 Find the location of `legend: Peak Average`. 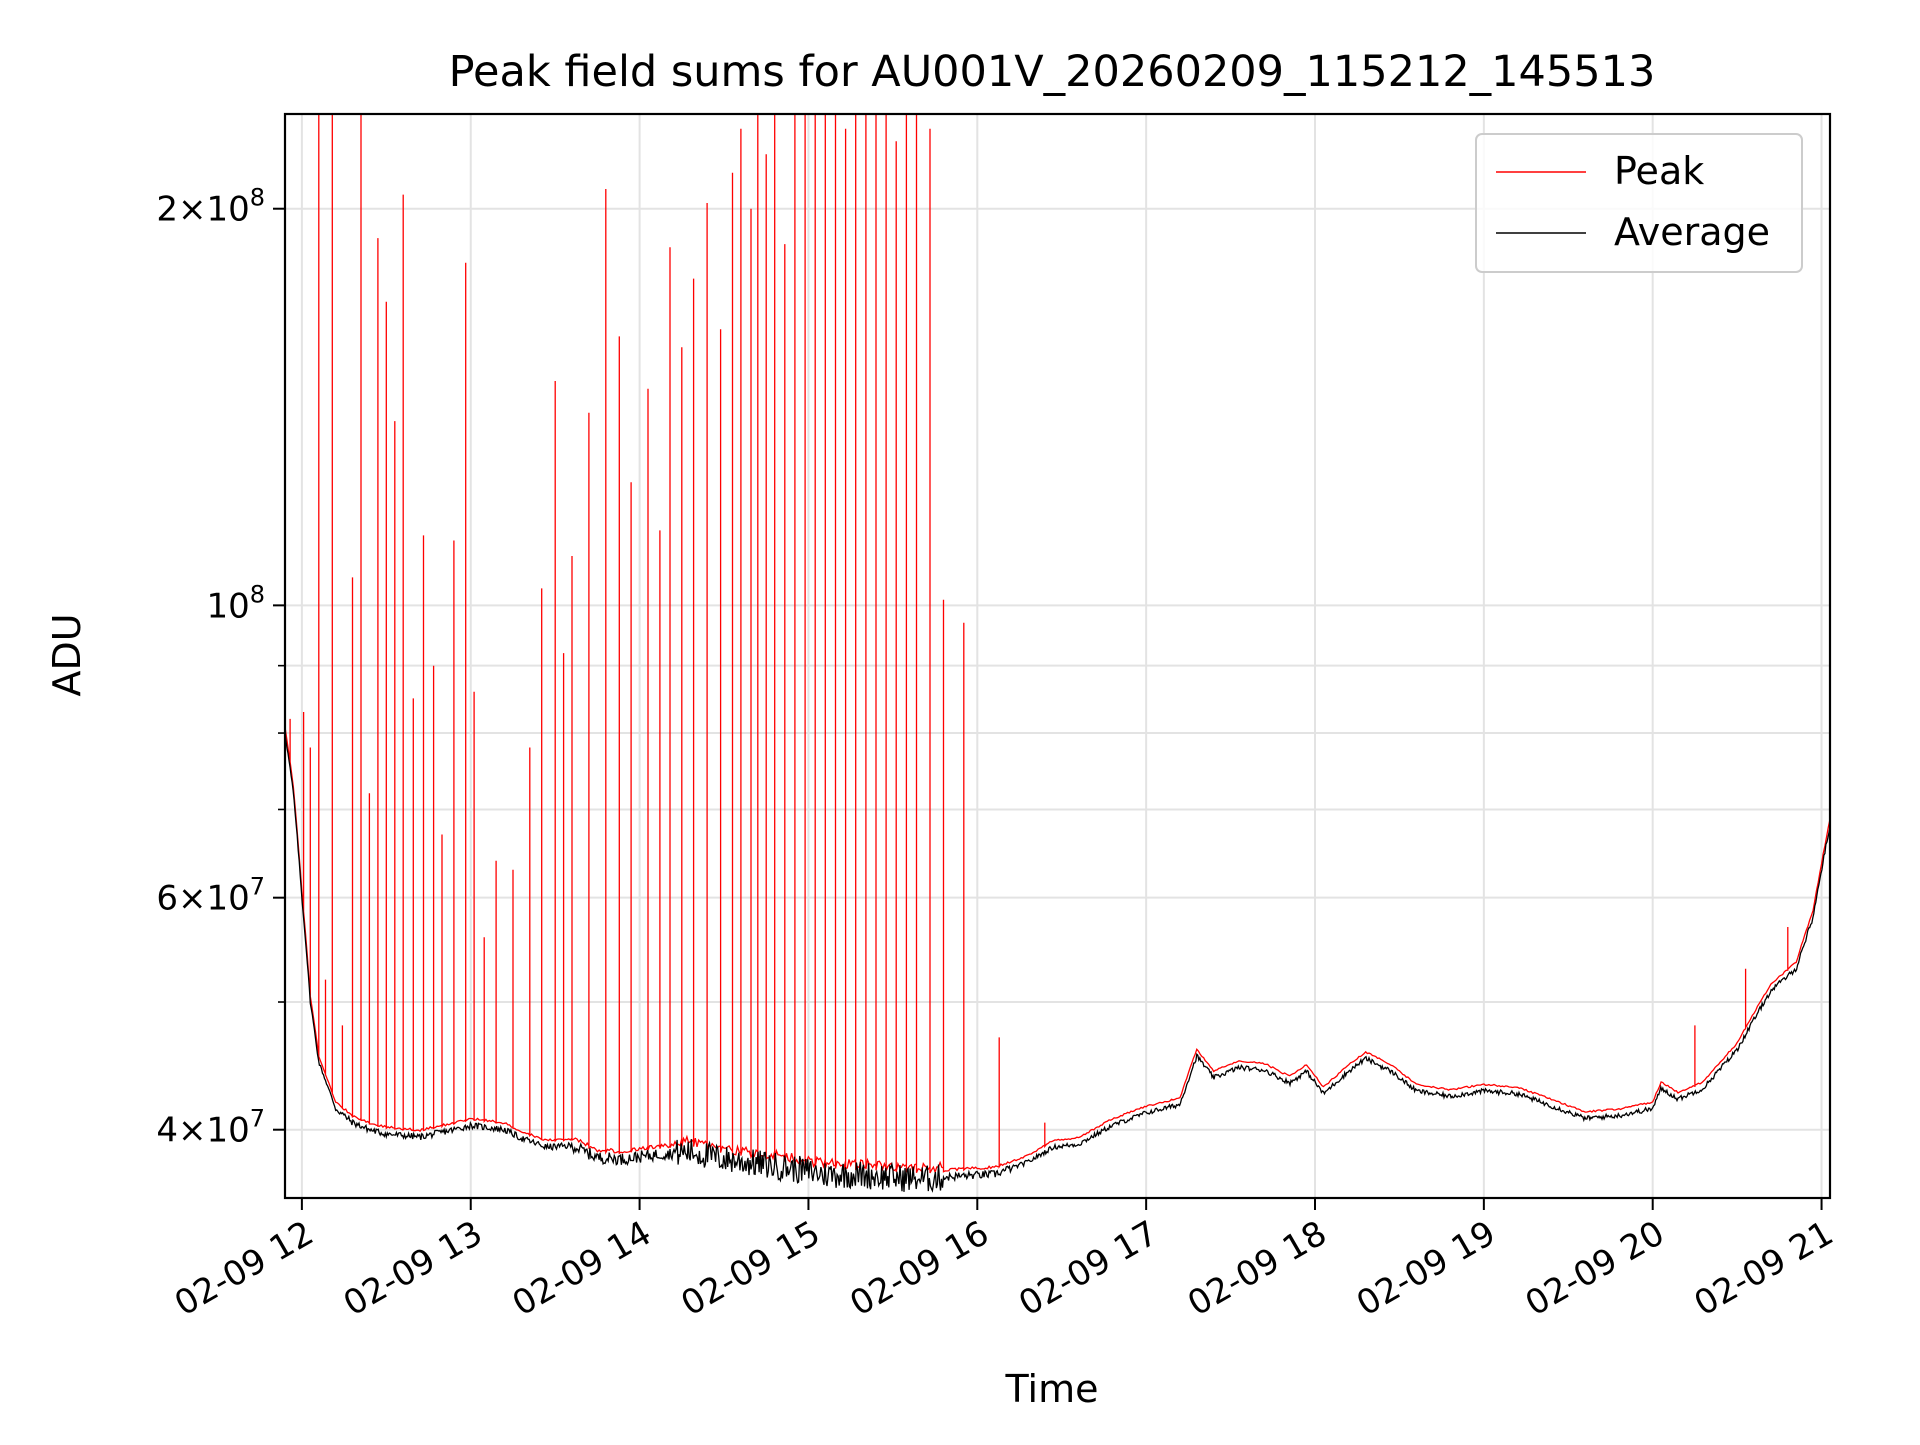

legend: Peak Average is located at coordinates (1639, 203).